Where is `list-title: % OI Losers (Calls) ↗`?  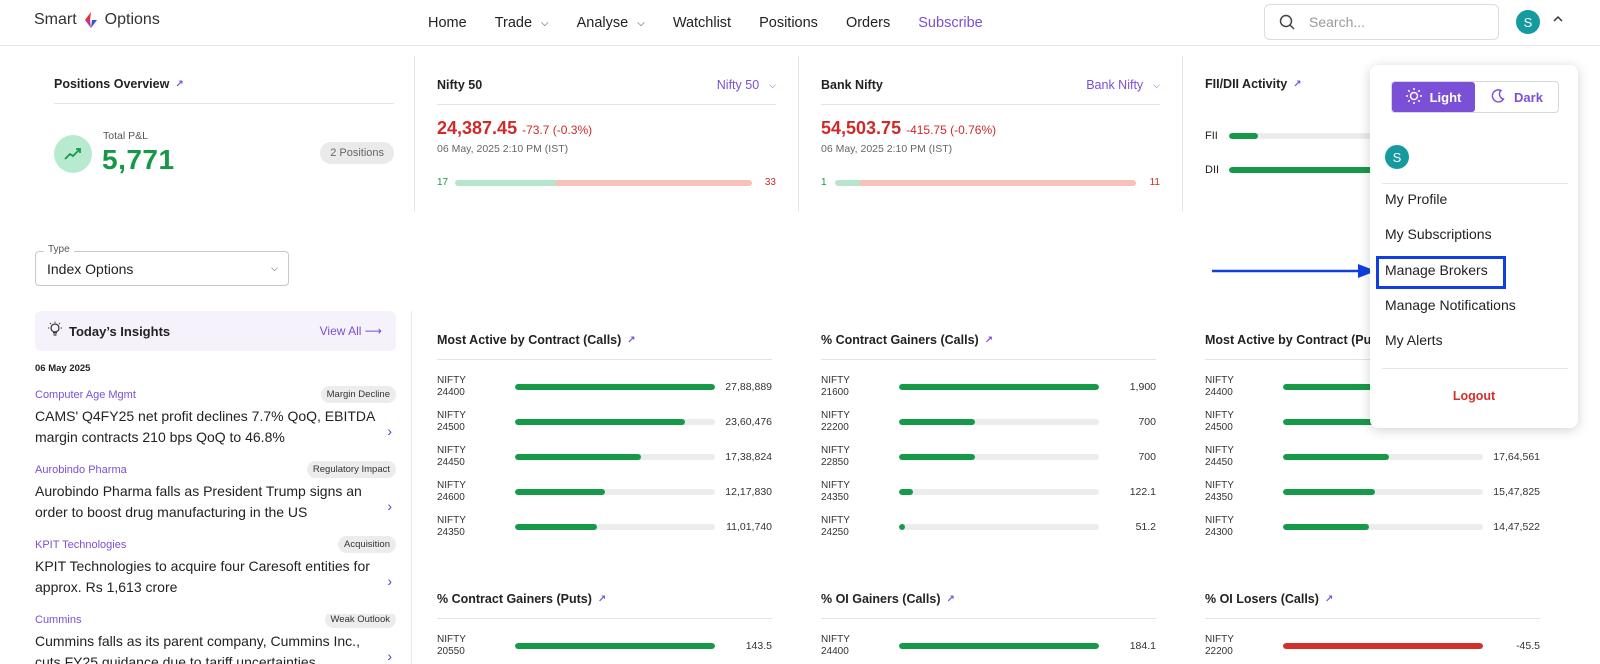
list-title: % OI Losers (Calls) ↗ is located at coordinates (1372, 599).